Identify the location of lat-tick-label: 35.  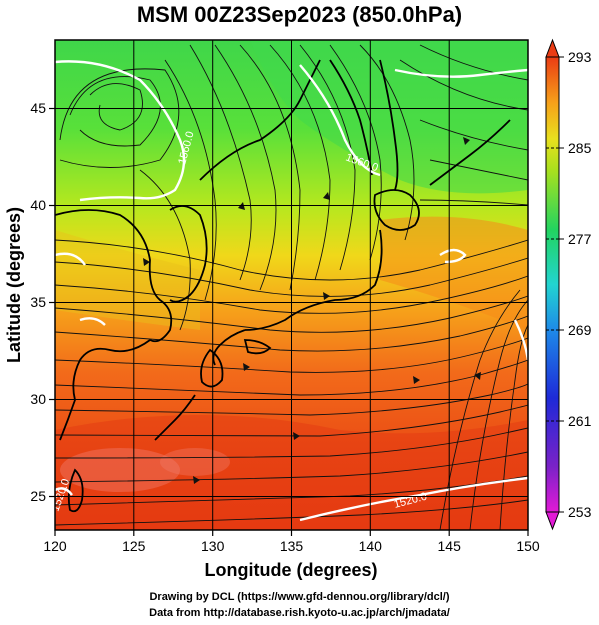
(38, 302).